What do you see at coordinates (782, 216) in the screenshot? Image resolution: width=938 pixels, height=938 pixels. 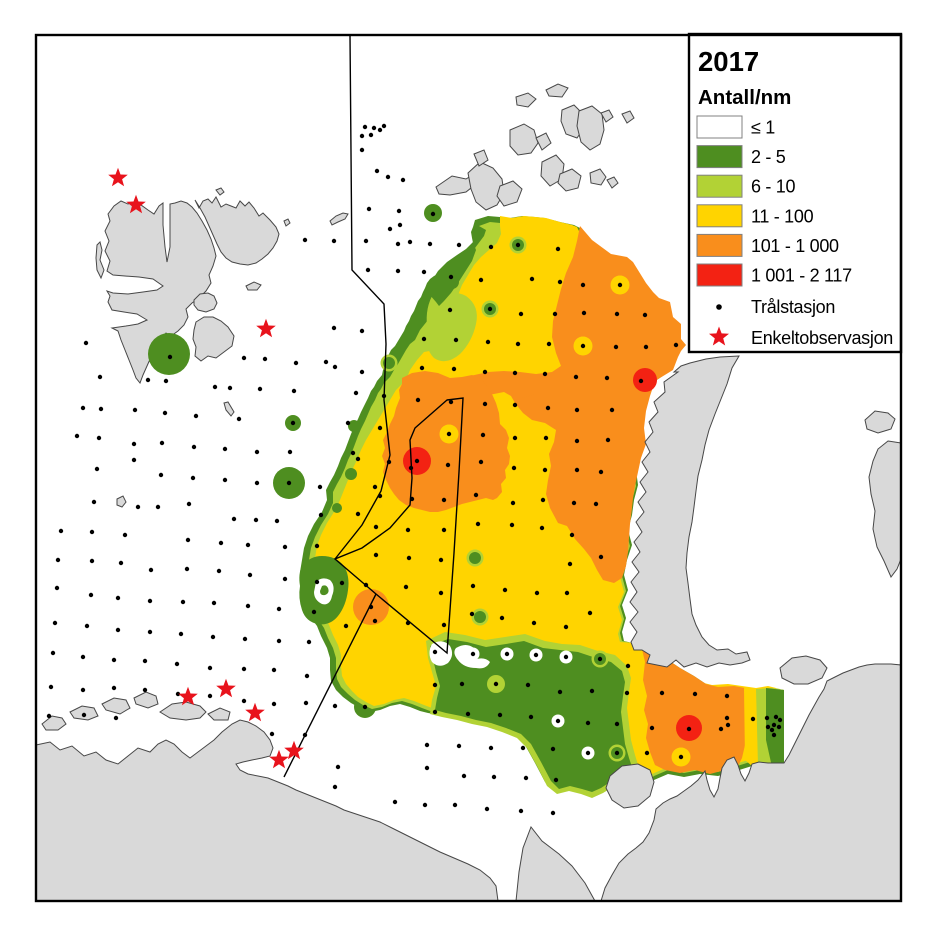 I see `svg-text: 11 - 100` at bounding box center [782, 216].